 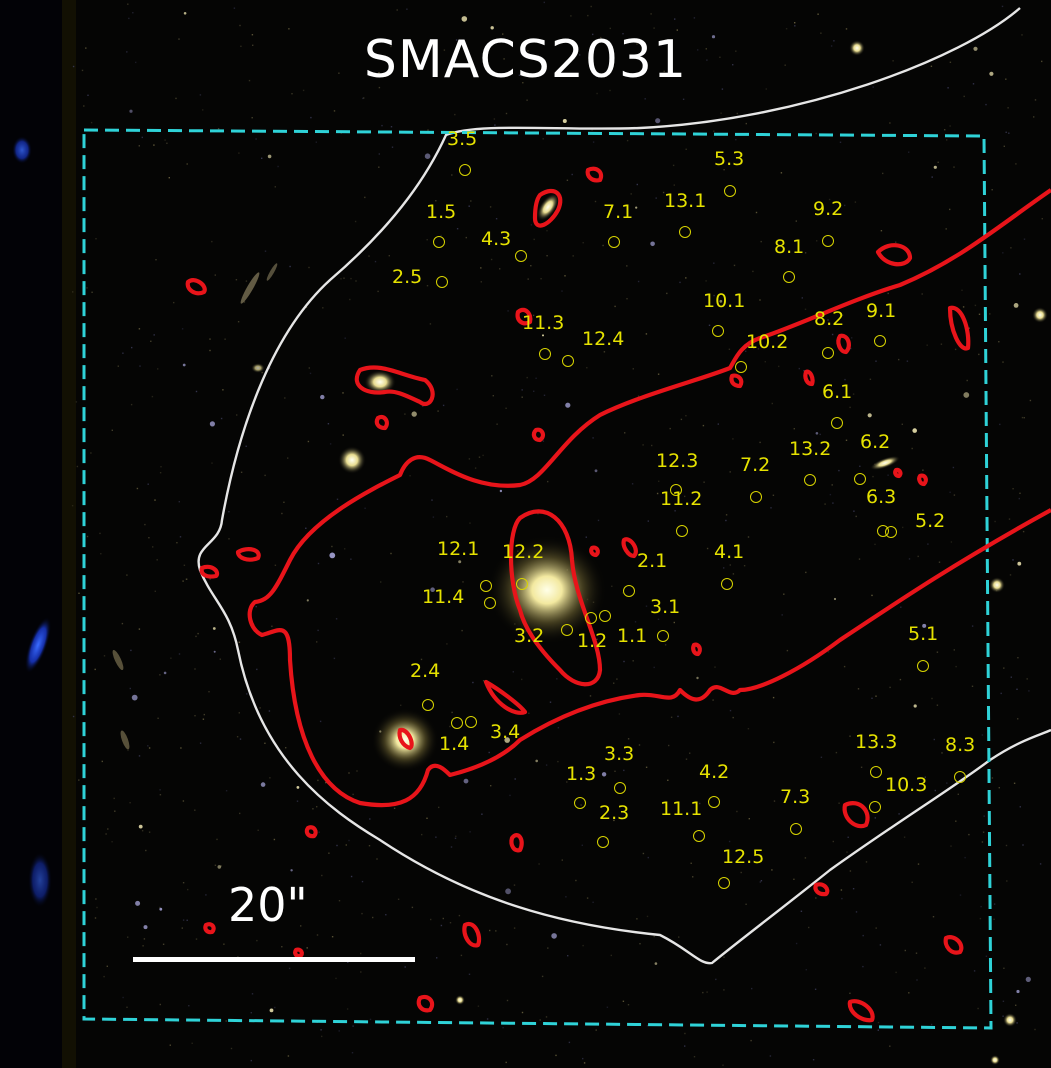 I want to click on scale-bar, so click(x=274, y=959).